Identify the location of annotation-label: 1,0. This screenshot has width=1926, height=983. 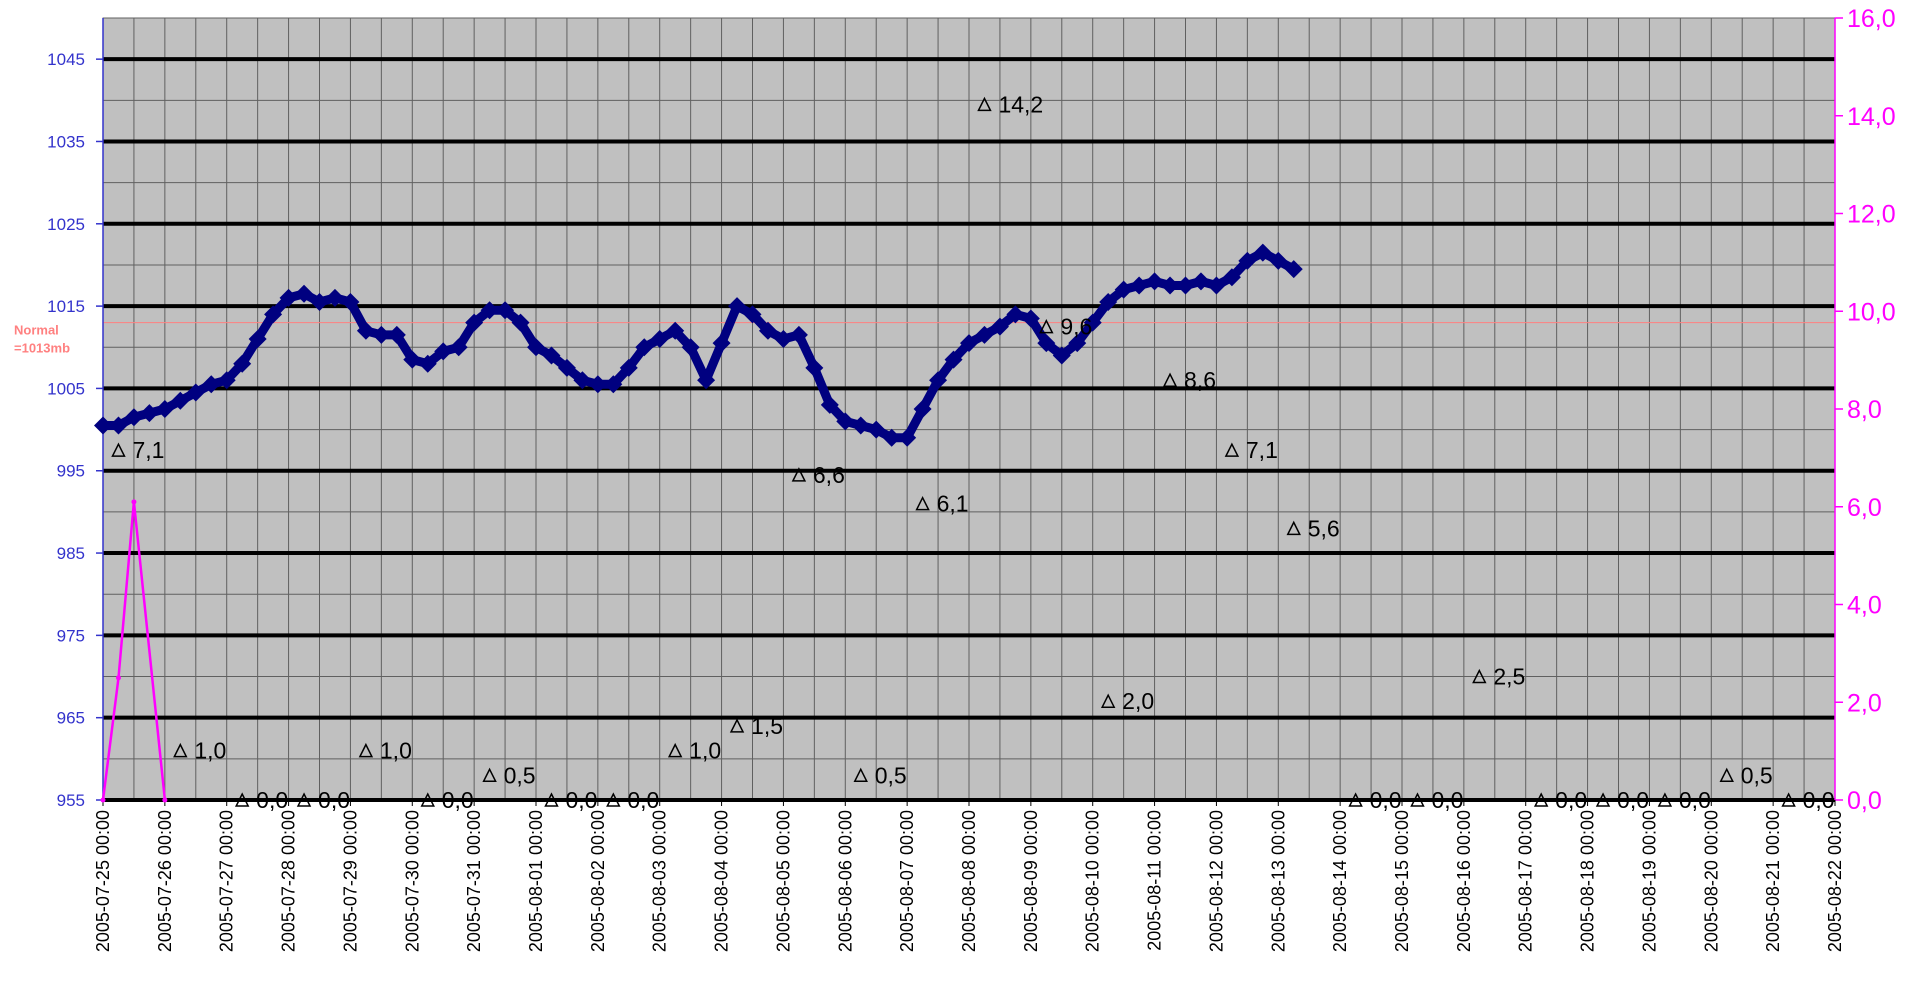
(210, 751).